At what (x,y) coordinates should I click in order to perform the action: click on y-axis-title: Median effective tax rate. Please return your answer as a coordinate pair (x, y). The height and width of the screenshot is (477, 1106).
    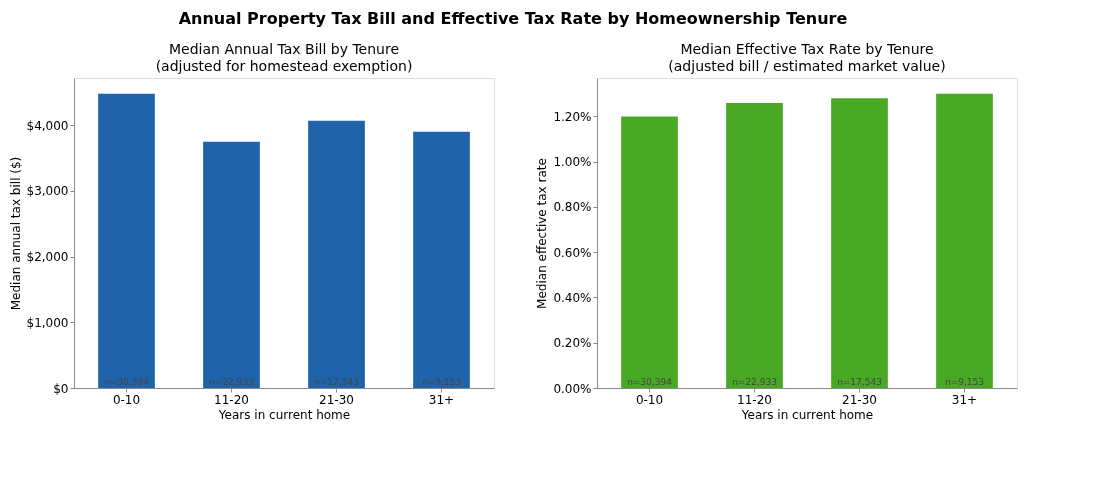
    Looking at the image, I should click on (542, 233).